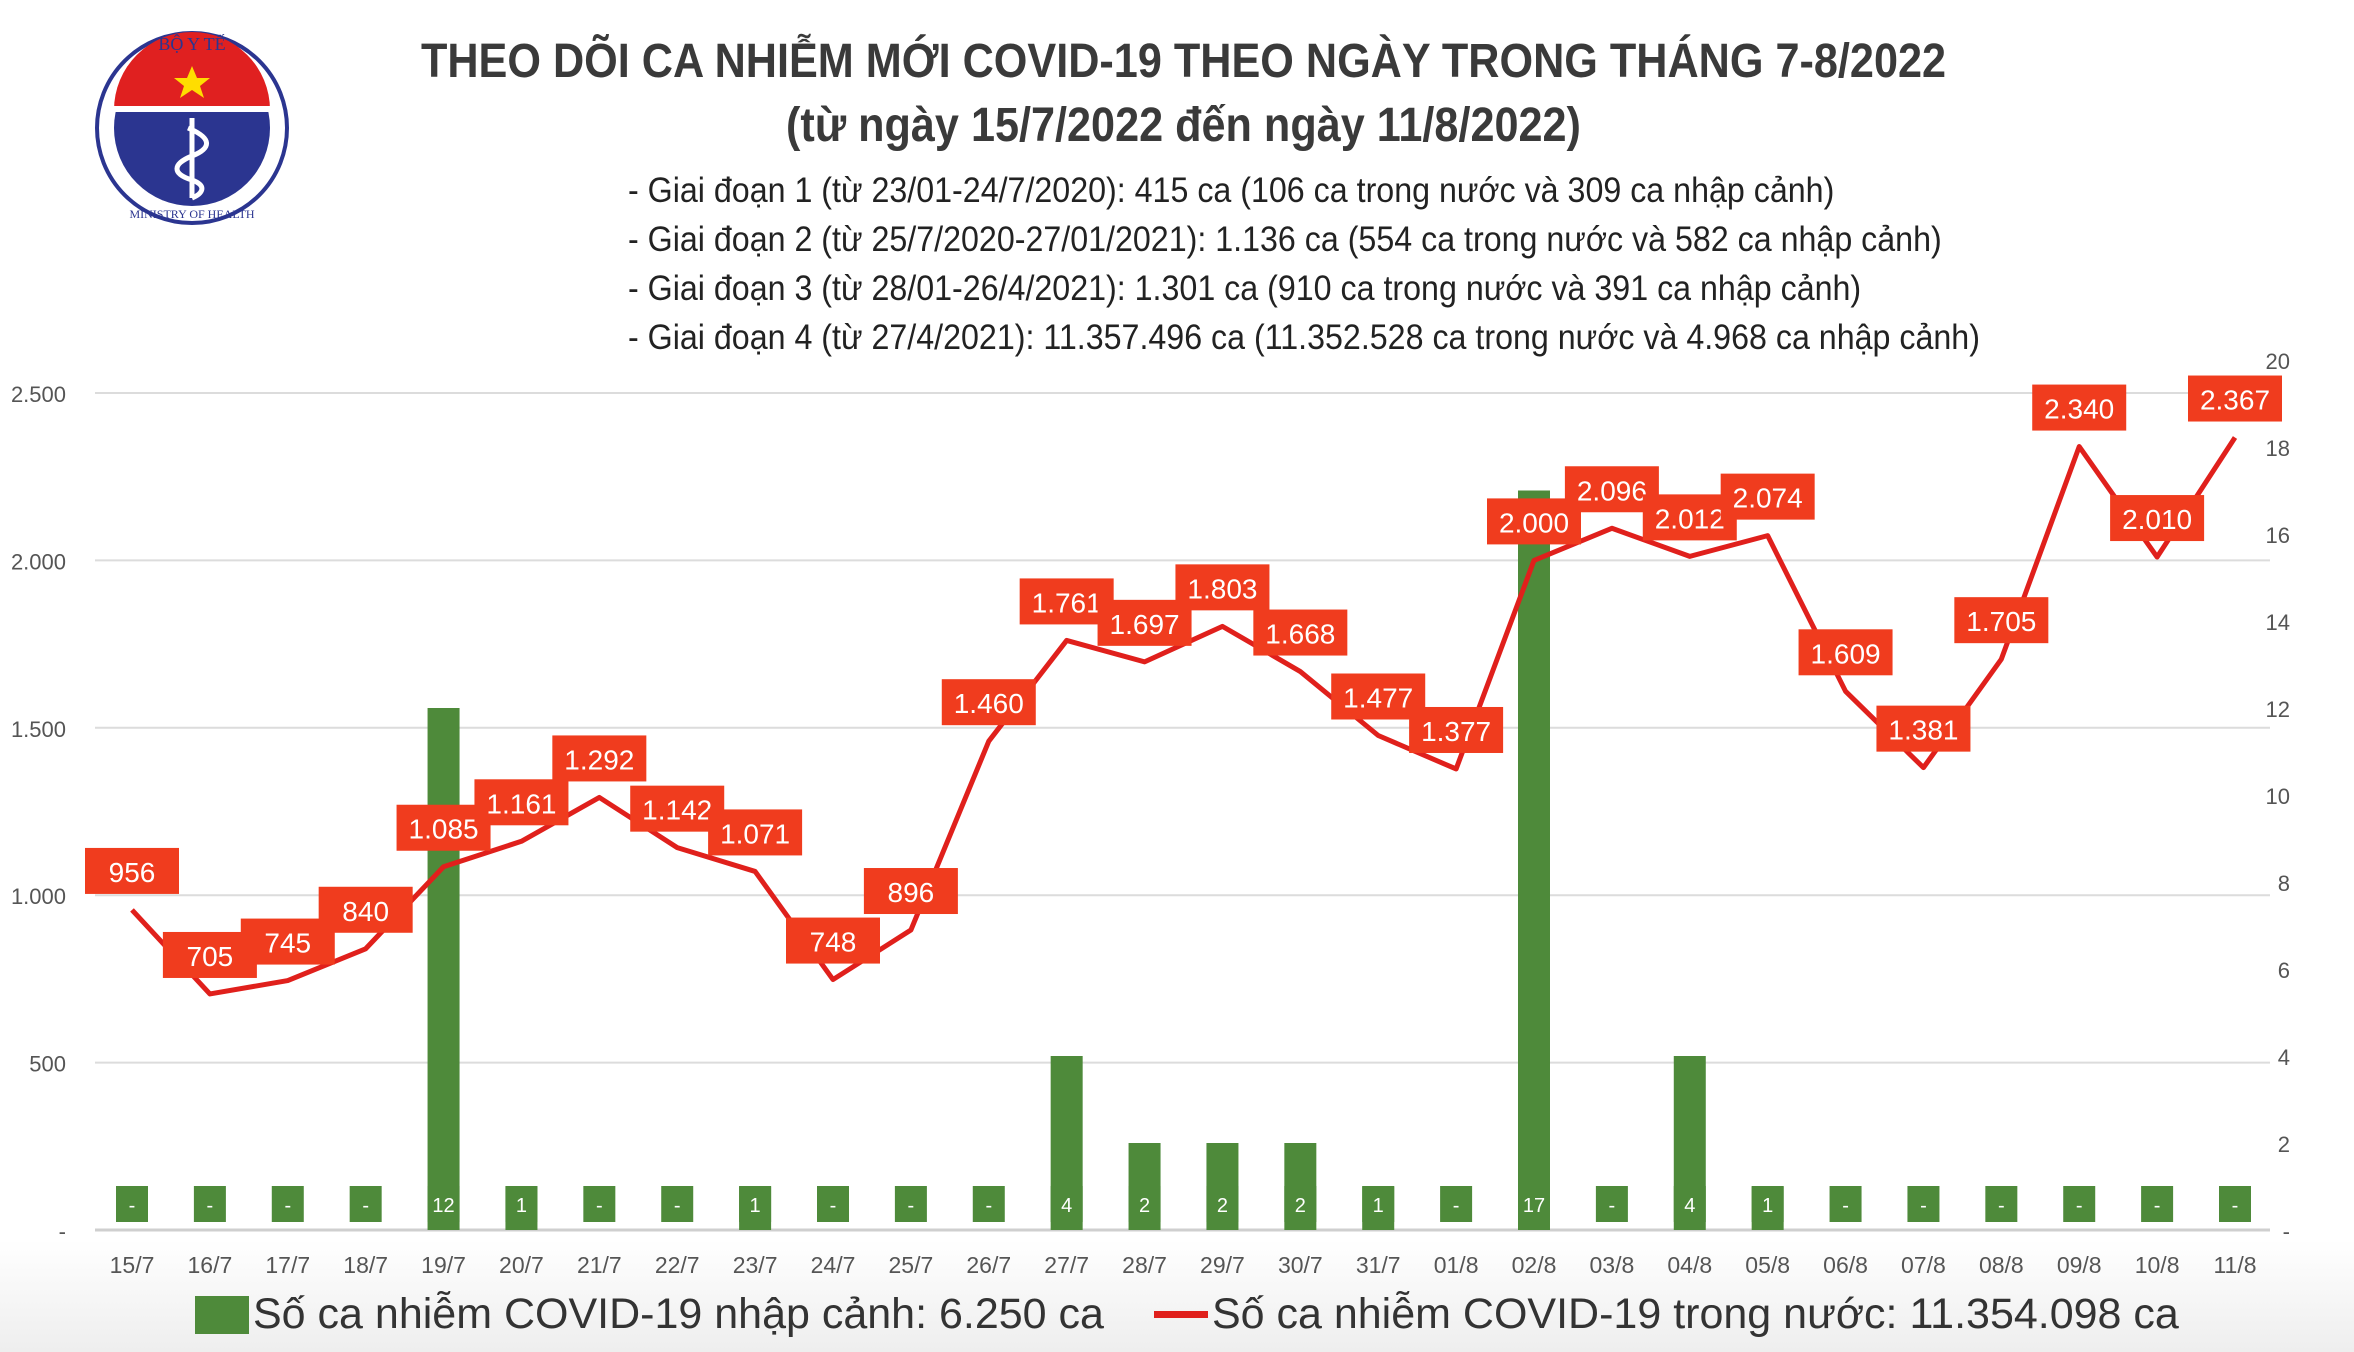 This screenshot has height=1352, width=2354. Describe the element at coordinates (1222, 1265) in the screenshot. I see `x-tick: 29/7` at that location.